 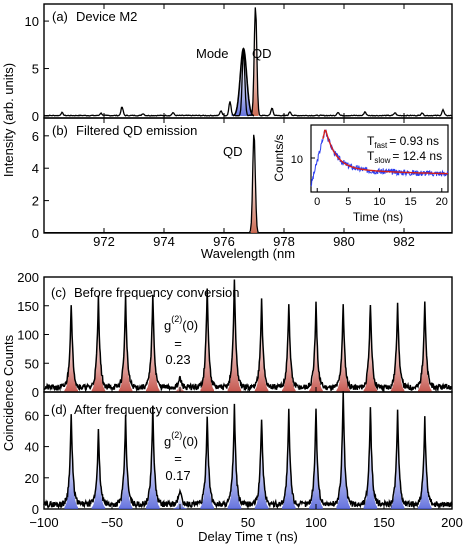 I want to click on qd-peak-fill-a, so click(x=255, y=61).